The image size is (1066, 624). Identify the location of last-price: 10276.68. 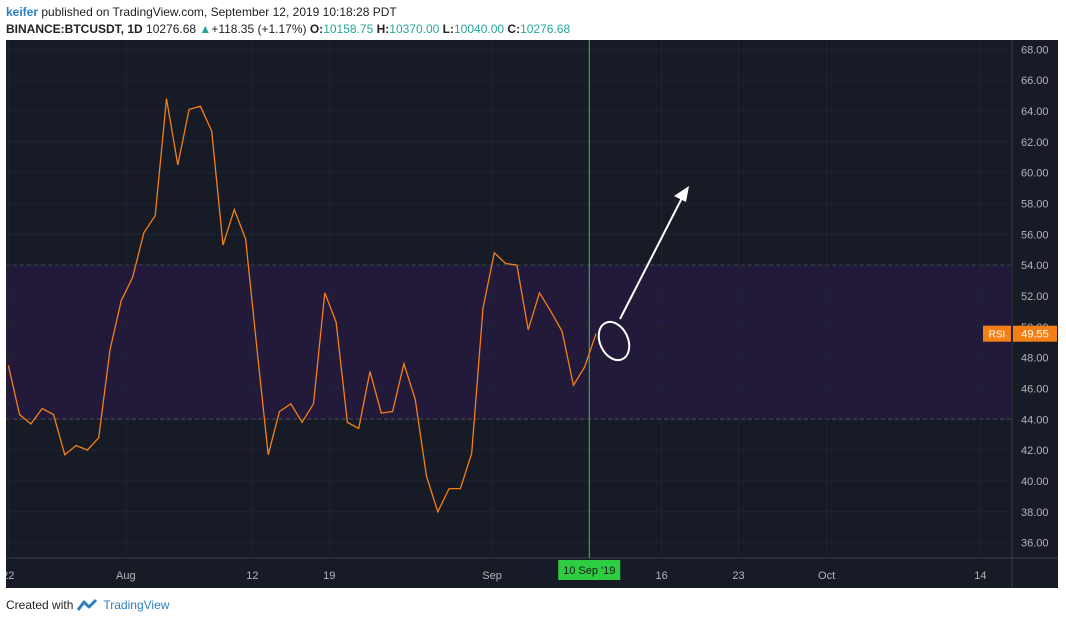
(171, 29).